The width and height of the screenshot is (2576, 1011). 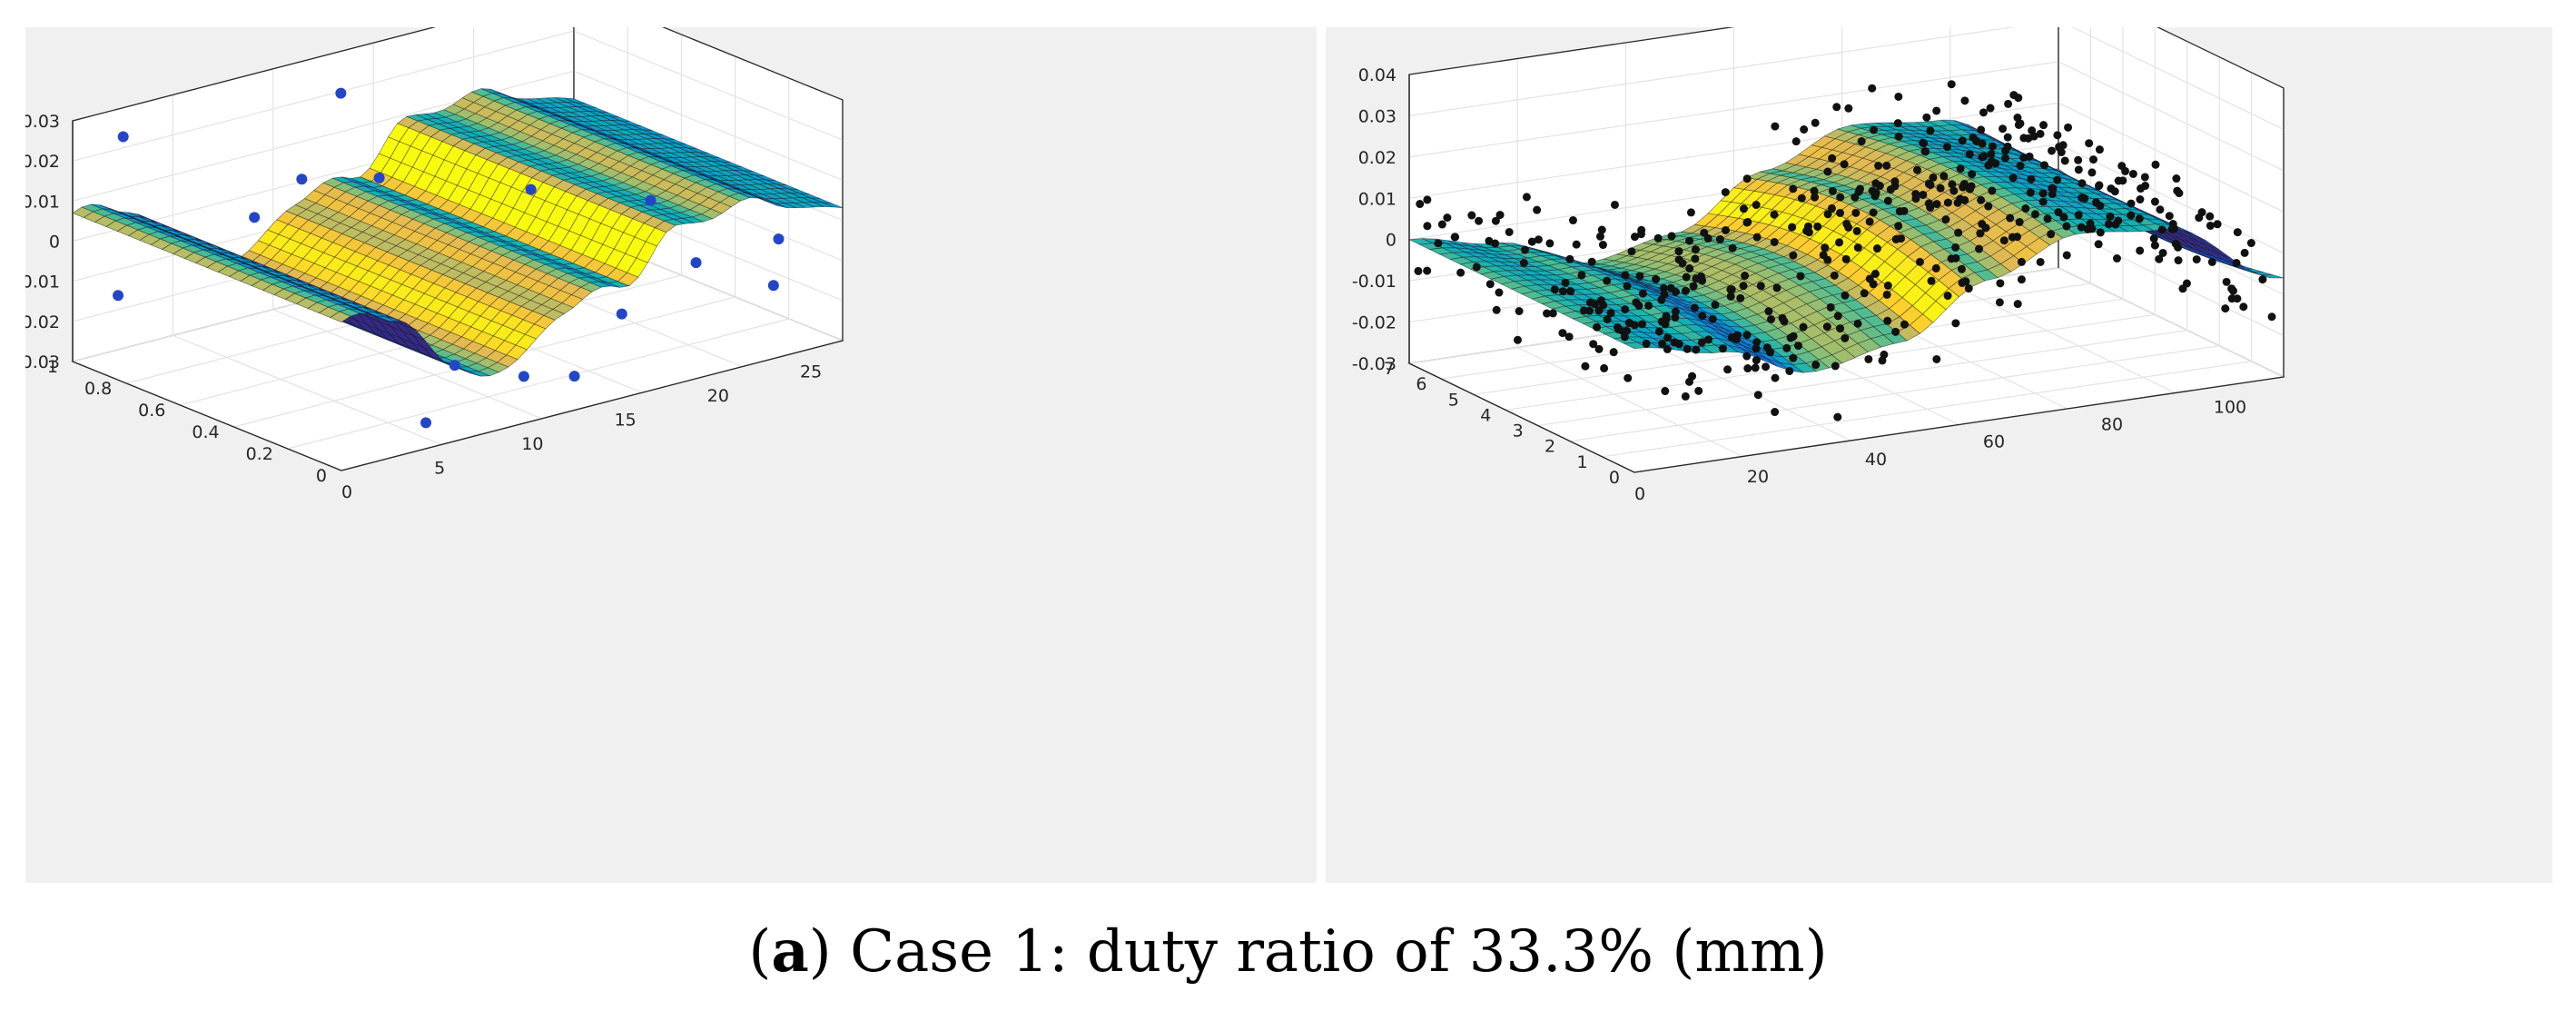 What do you see at coordinates (1521, 417) in the screenshot?
I see `right-yaxis-line` at bounding box center [1521, 417].